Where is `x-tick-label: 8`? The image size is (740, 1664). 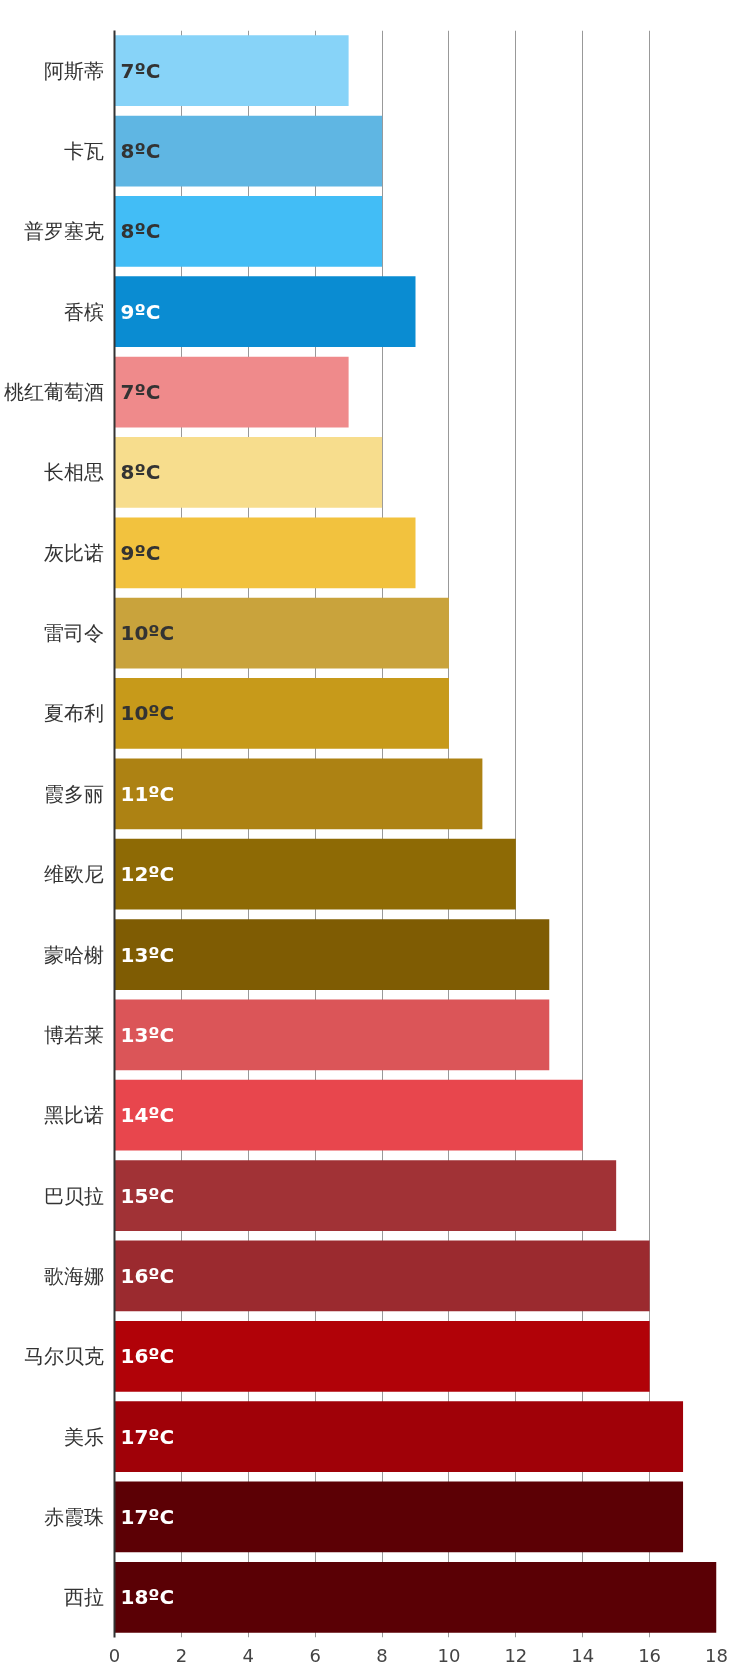
x-tick-label: 8 is located at coordinates (382, 1654).